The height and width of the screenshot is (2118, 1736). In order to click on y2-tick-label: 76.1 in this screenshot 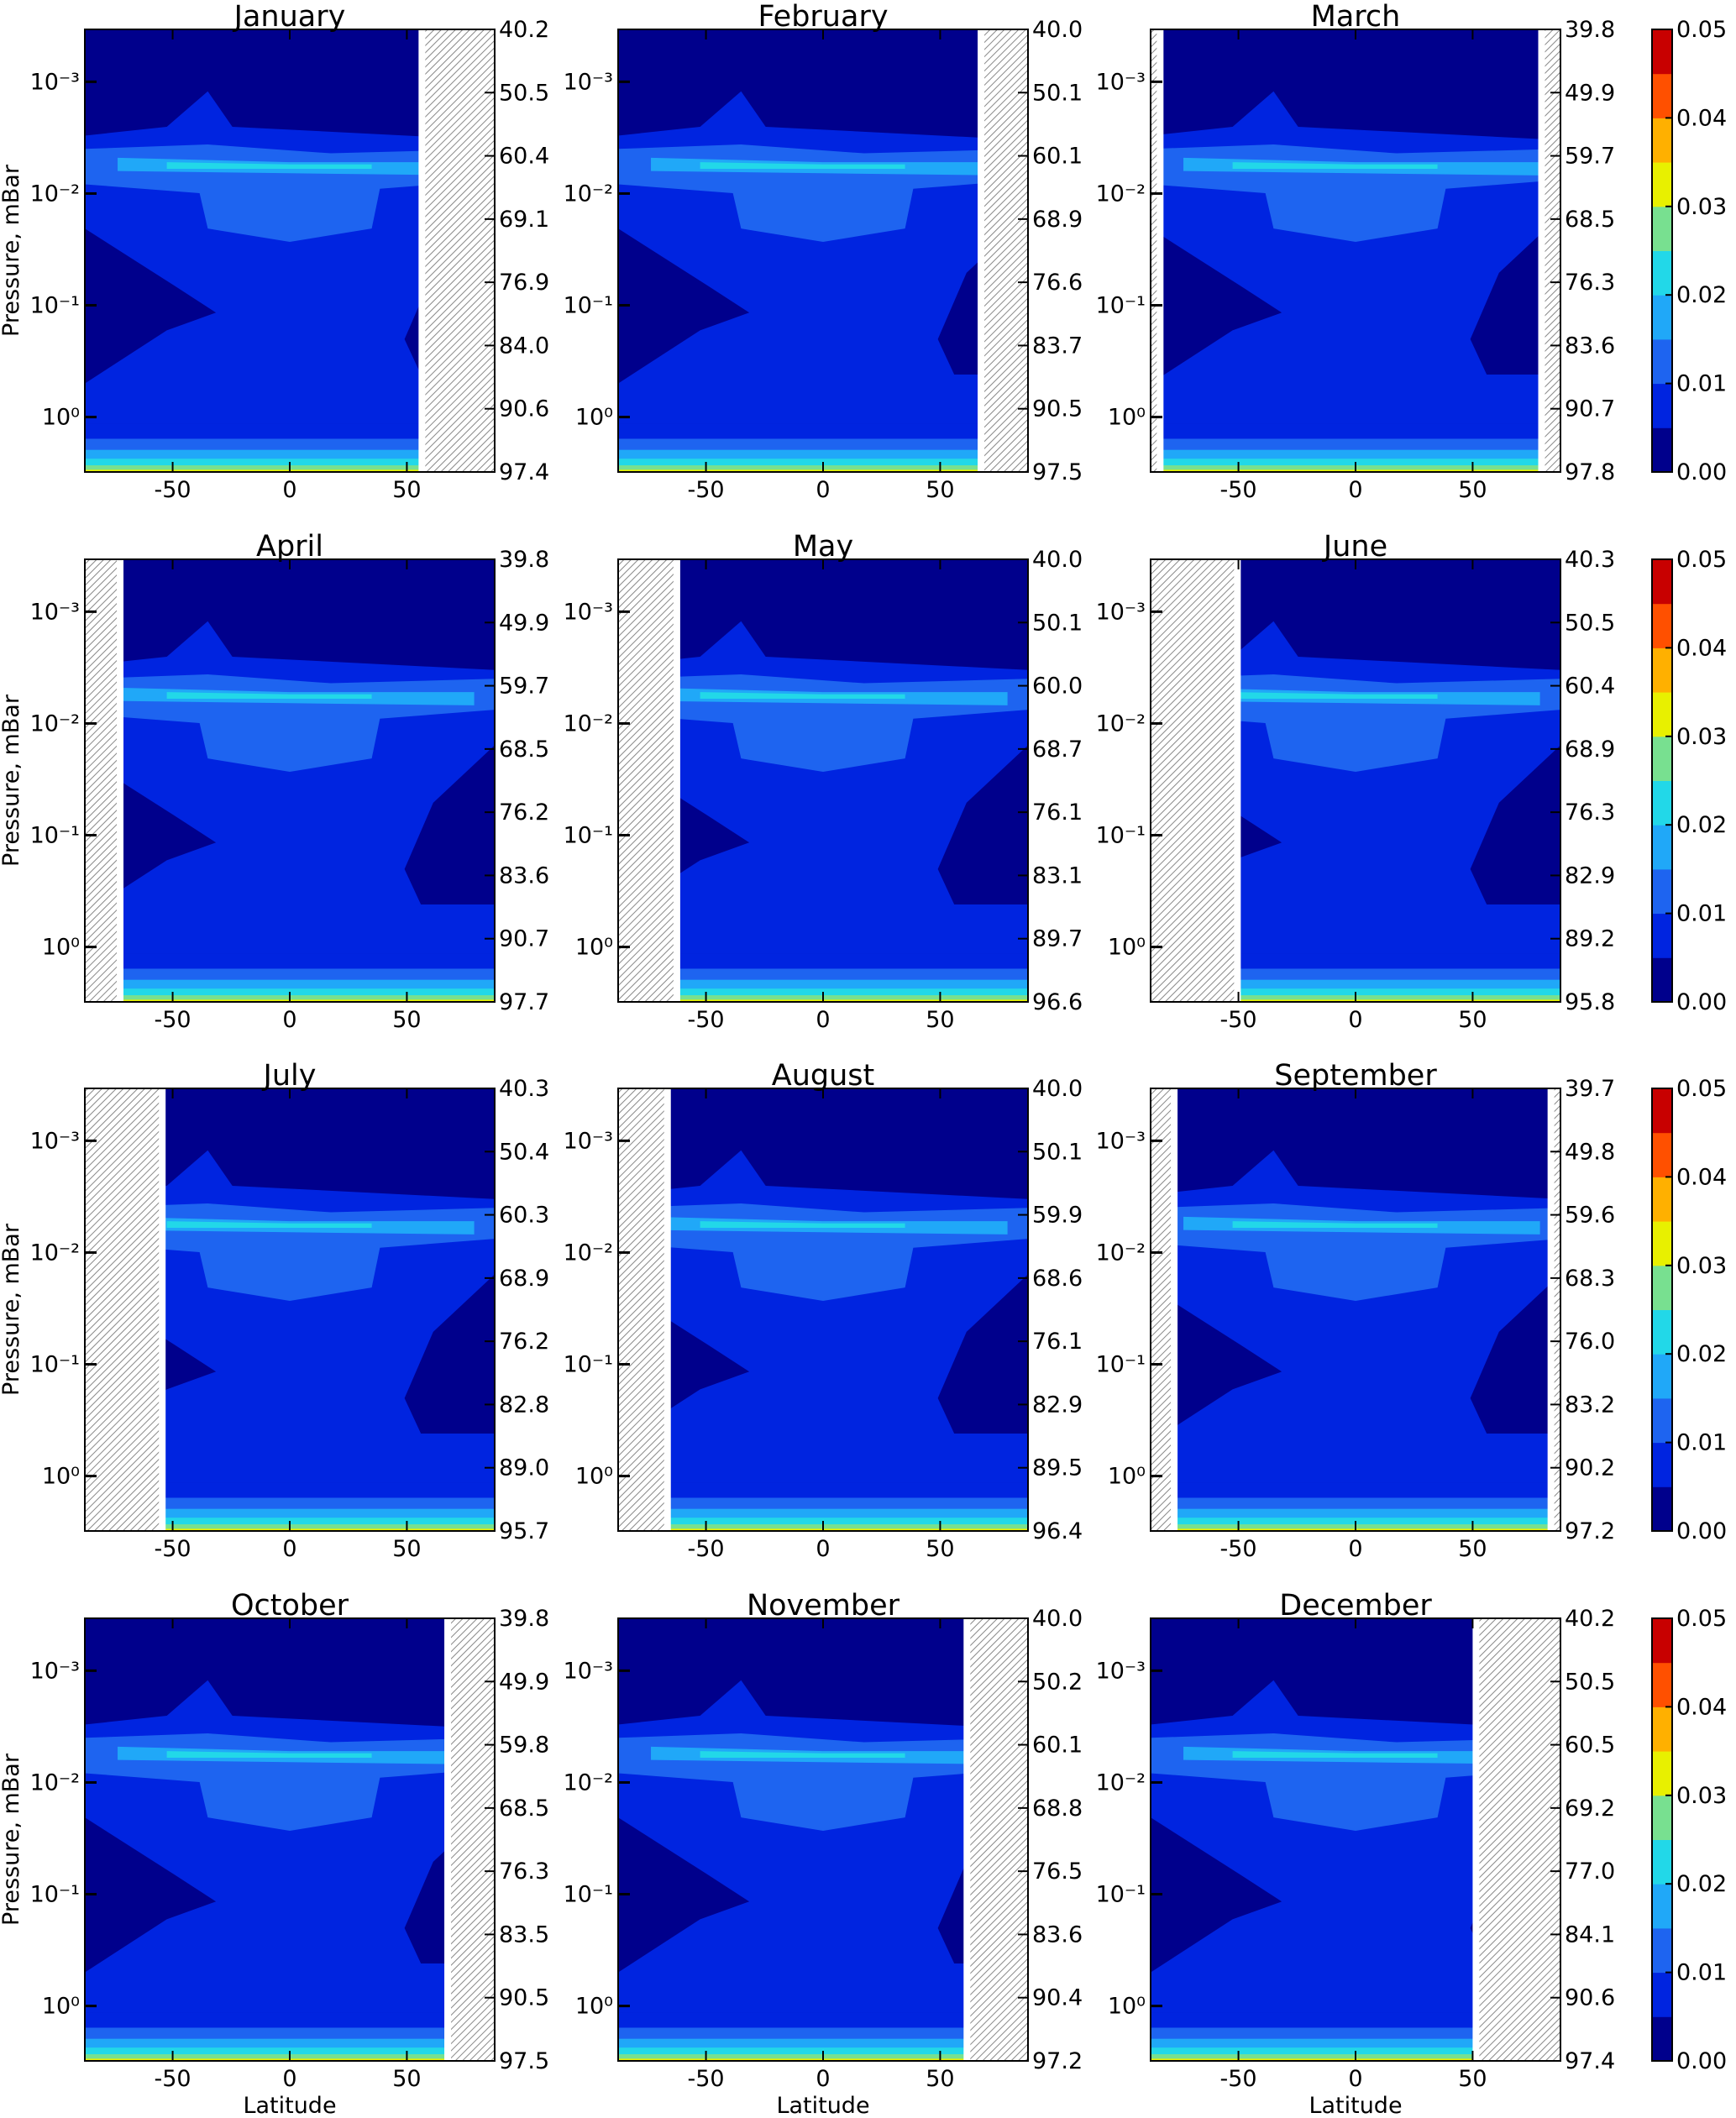, I will do `click(1057, 1342)`.